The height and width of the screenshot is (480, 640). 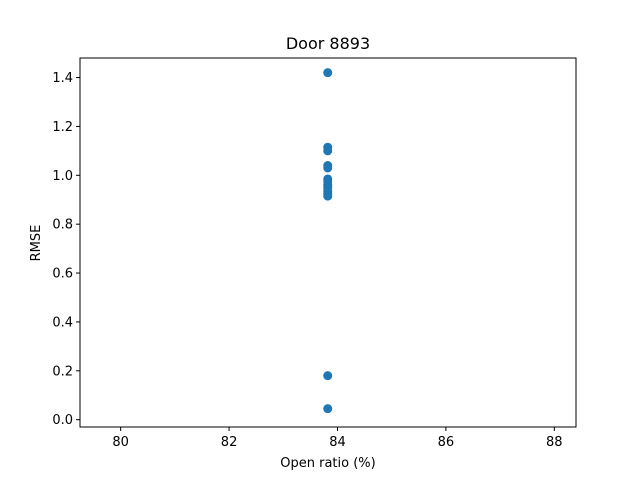 I want to click on y-axis-label: RMSE, so click(x=36, y=243).